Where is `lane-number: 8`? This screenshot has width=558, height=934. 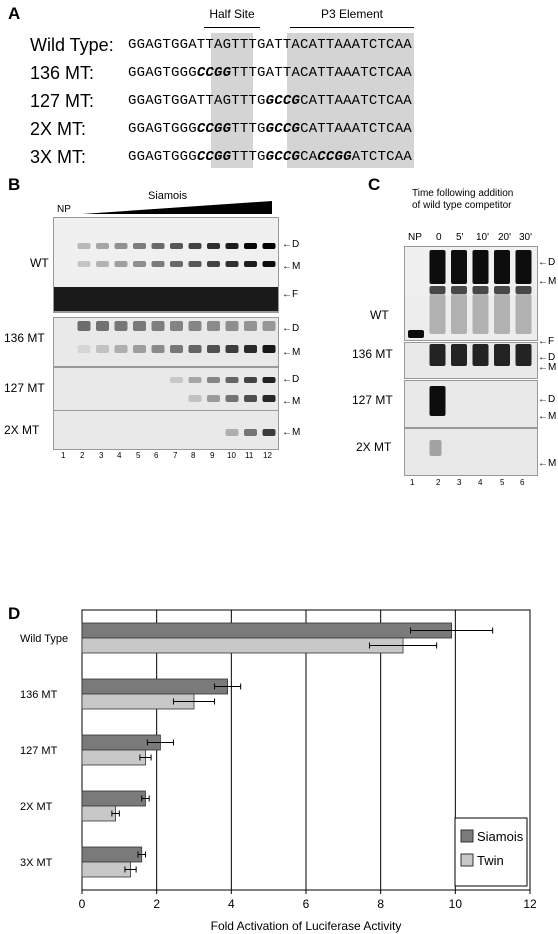 lane-number: 8 is located at coordinates (193, 455).